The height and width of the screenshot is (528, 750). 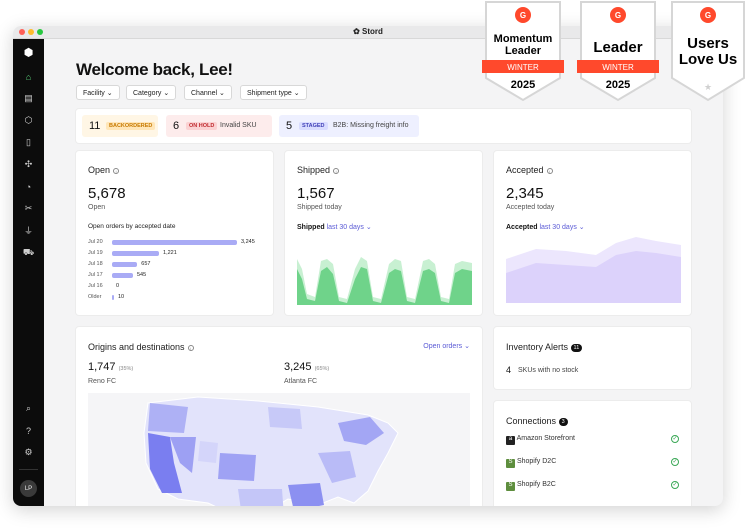 I want to click on svg-text: Users, so click(x=708, y=43).